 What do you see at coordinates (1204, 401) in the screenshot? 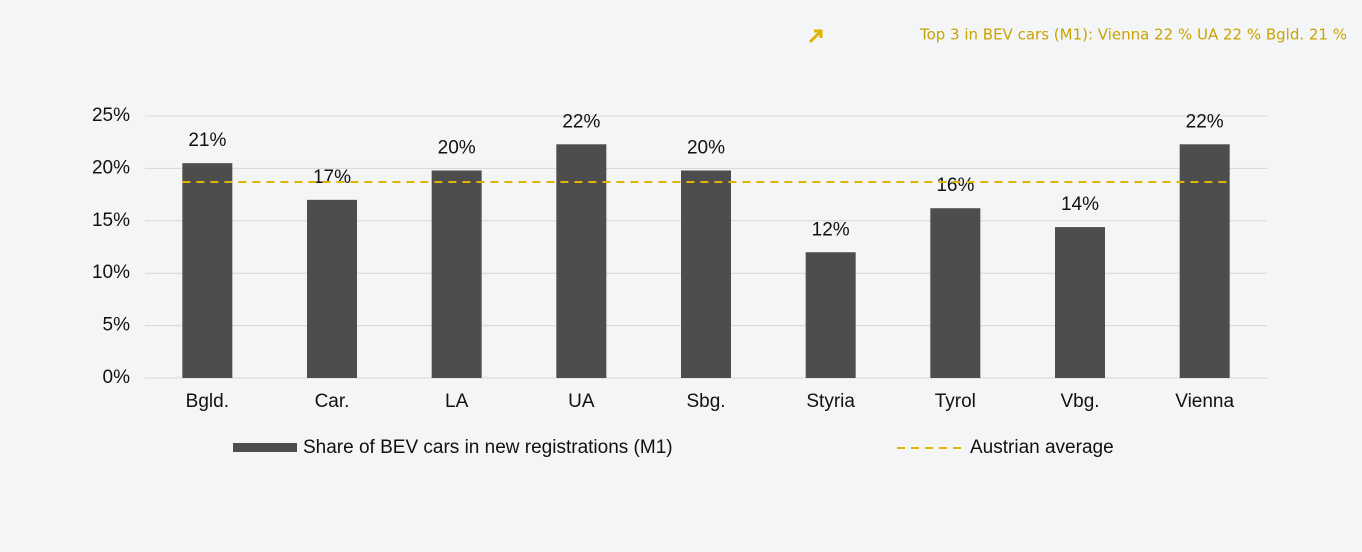
I see `x-tick-label: Vienna` at bounding box center [1204, 401].